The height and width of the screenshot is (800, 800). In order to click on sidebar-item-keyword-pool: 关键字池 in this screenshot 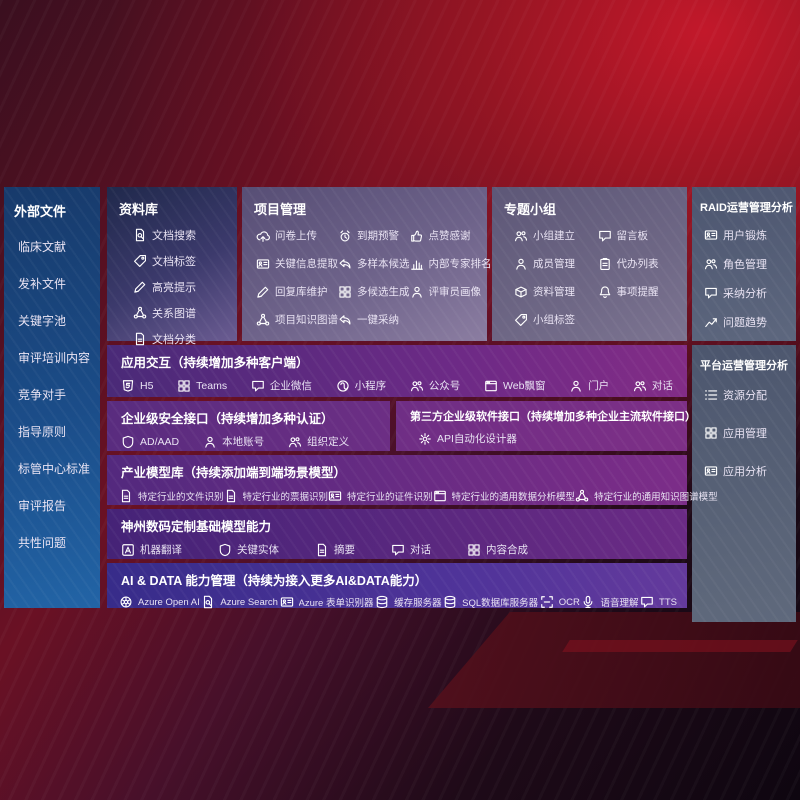, I will do `click(42, 321)`.